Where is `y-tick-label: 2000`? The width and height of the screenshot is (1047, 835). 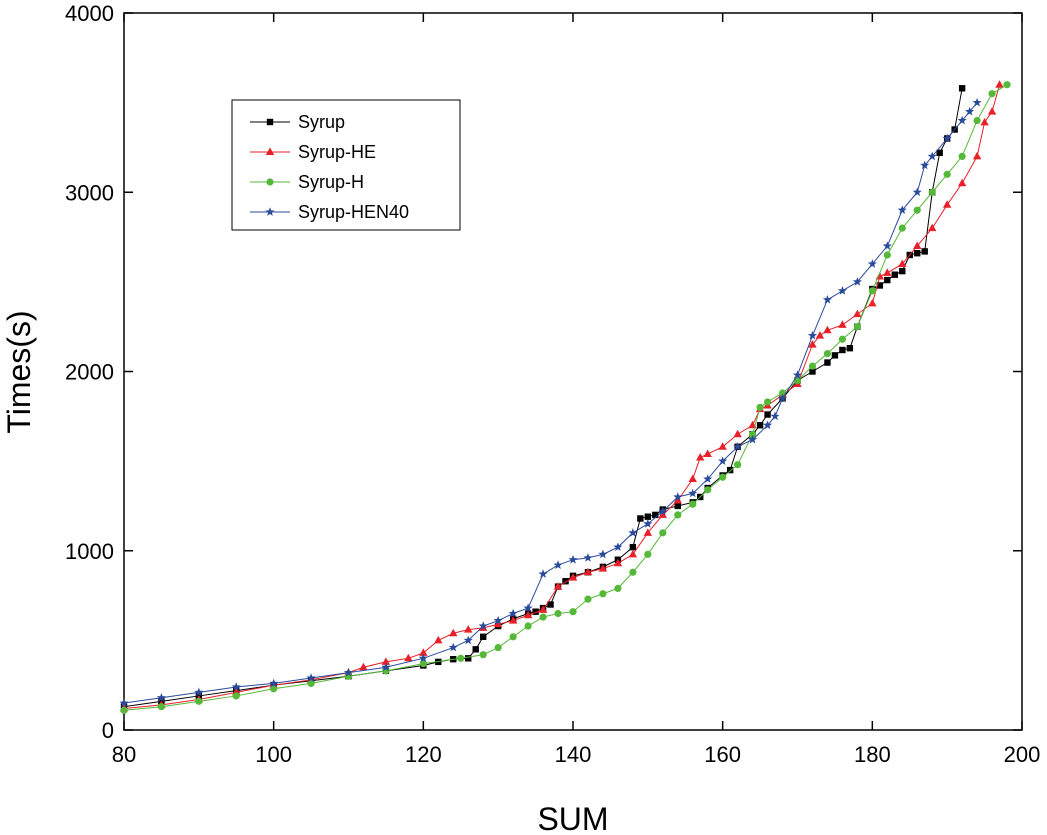 y-tick-label: 2000 is located at coordinates (89, 372).